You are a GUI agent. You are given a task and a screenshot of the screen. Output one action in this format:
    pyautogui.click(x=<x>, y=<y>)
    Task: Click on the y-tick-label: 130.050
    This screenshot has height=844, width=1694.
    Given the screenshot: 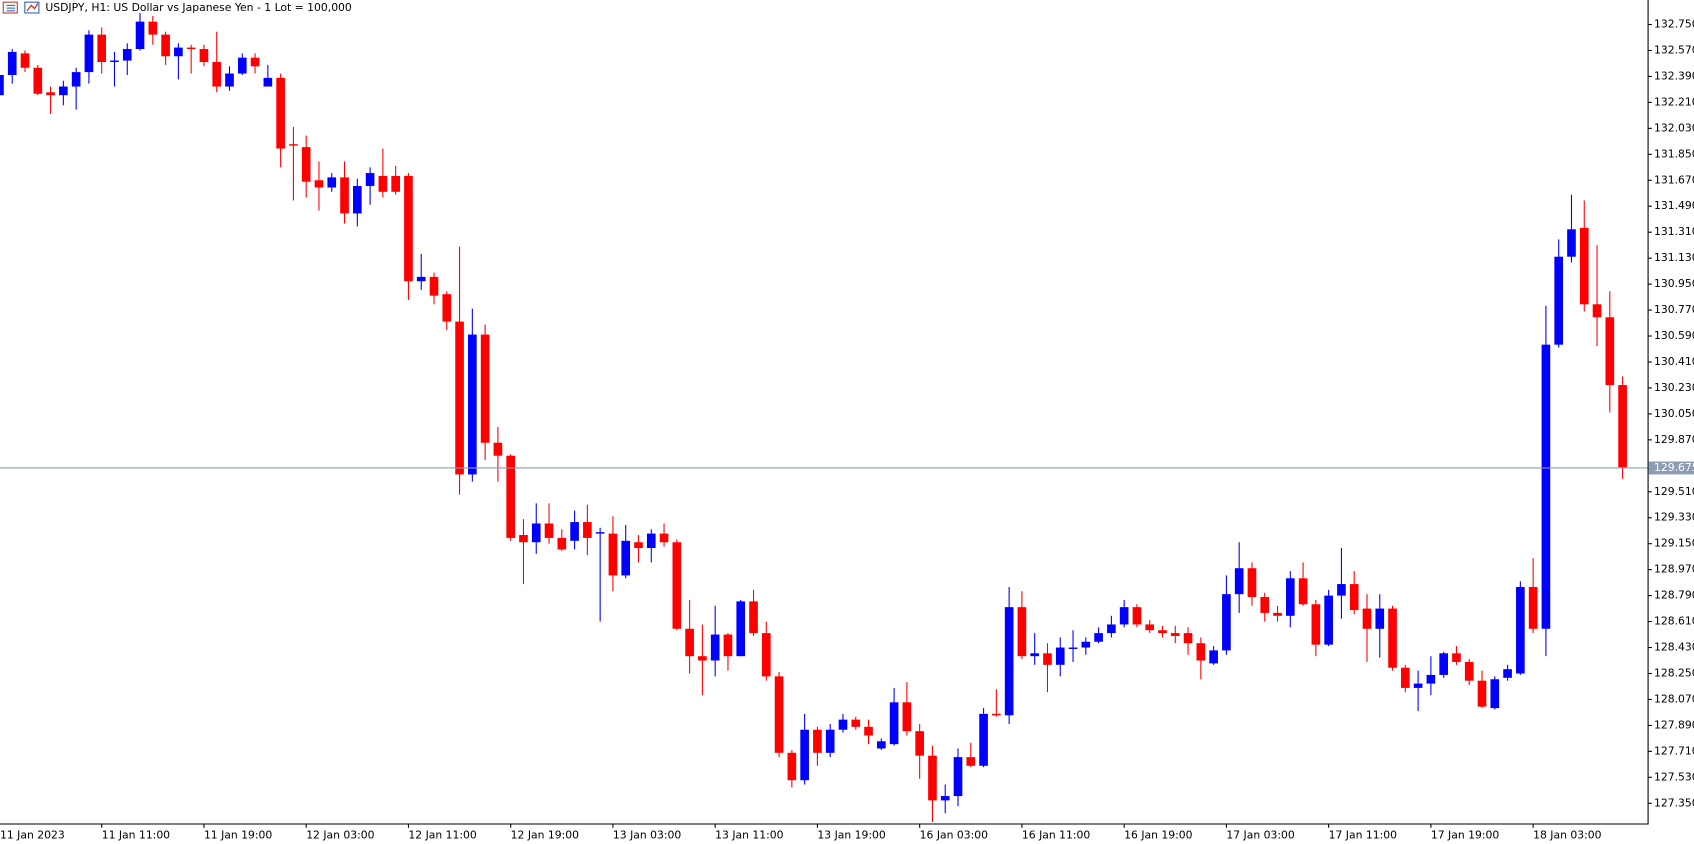 What is the action you would take?
    pyautogui.click(x=1674, y=413)
    